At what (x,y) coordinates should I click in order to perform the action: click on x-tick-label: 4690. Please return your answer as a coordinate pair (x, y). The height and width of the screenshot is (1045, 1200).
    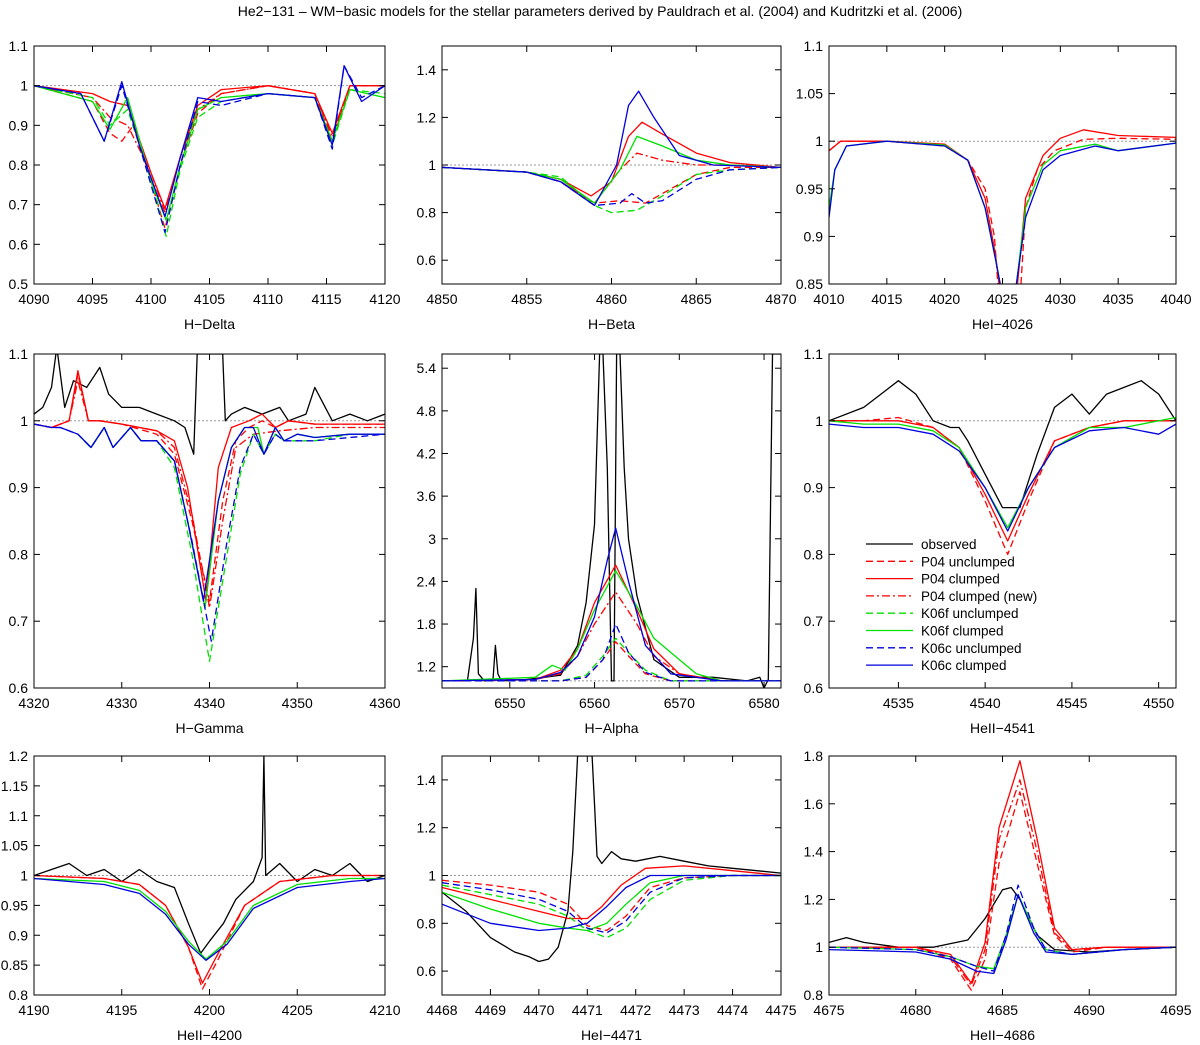
    Looking at the image, I should click on (1089, 1010).